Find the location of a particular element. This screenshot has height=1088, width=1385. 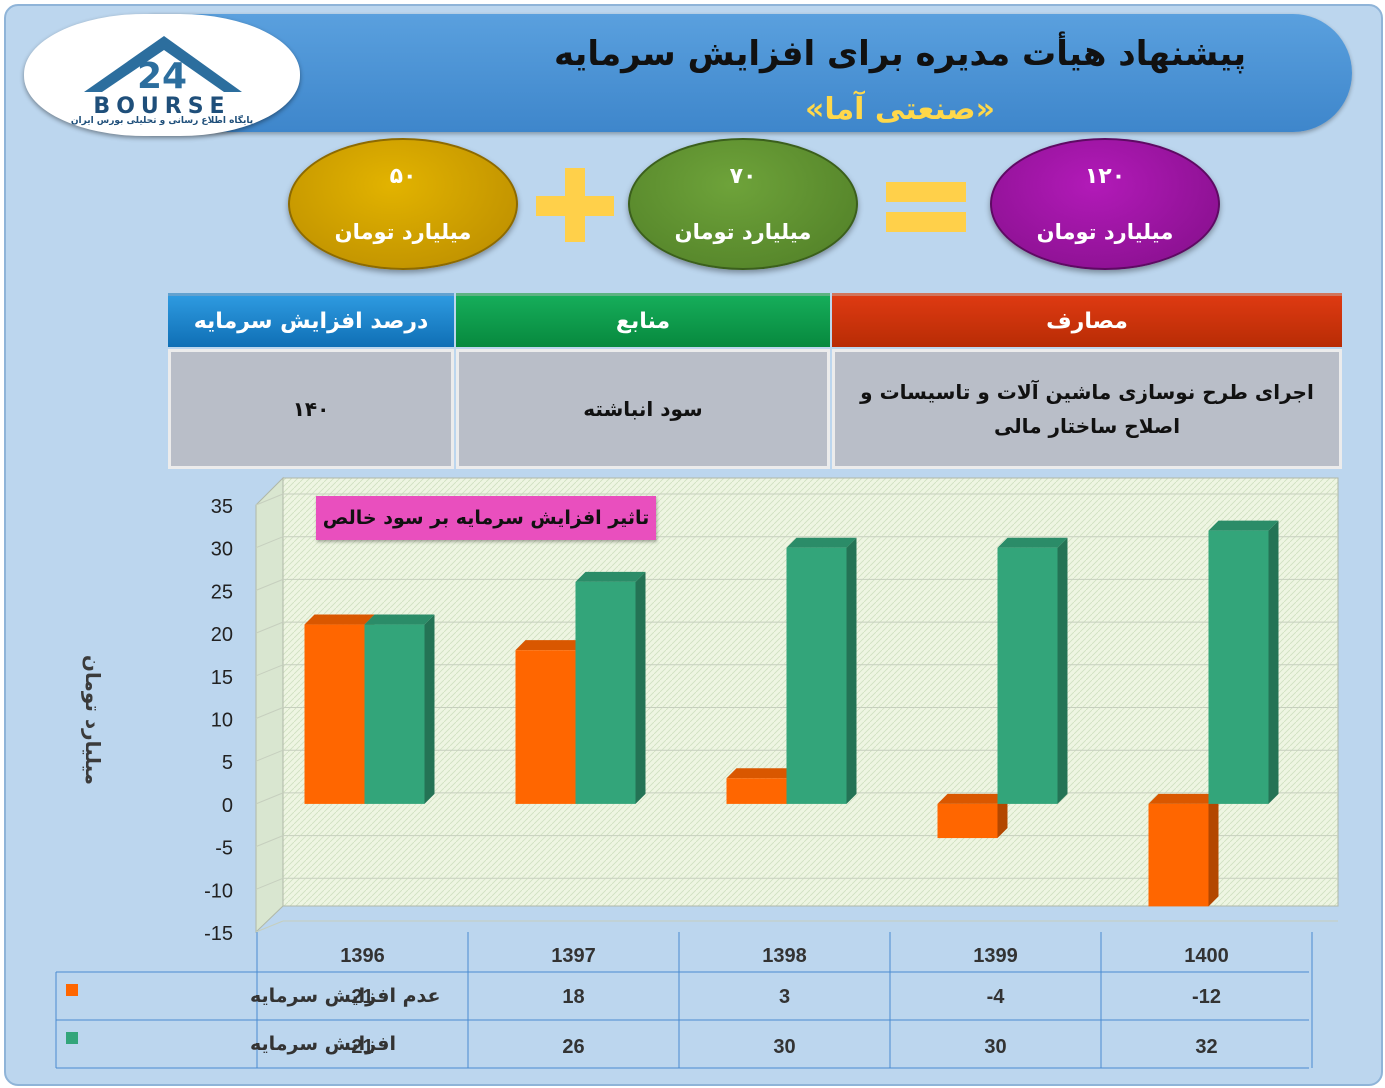

y-tick-label: 5 is located at coordinates (227, 763).